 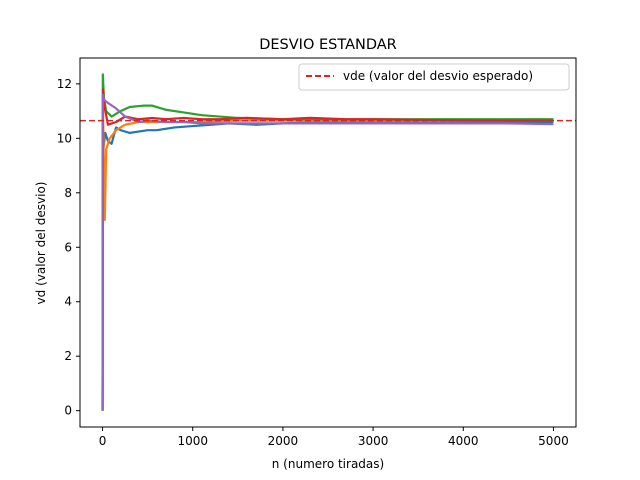 What do you see at coordinates (328, 45) in the screenshot?
I see `chart-title: DESVIO ESTANDAR` at bounding box center [328, 45].